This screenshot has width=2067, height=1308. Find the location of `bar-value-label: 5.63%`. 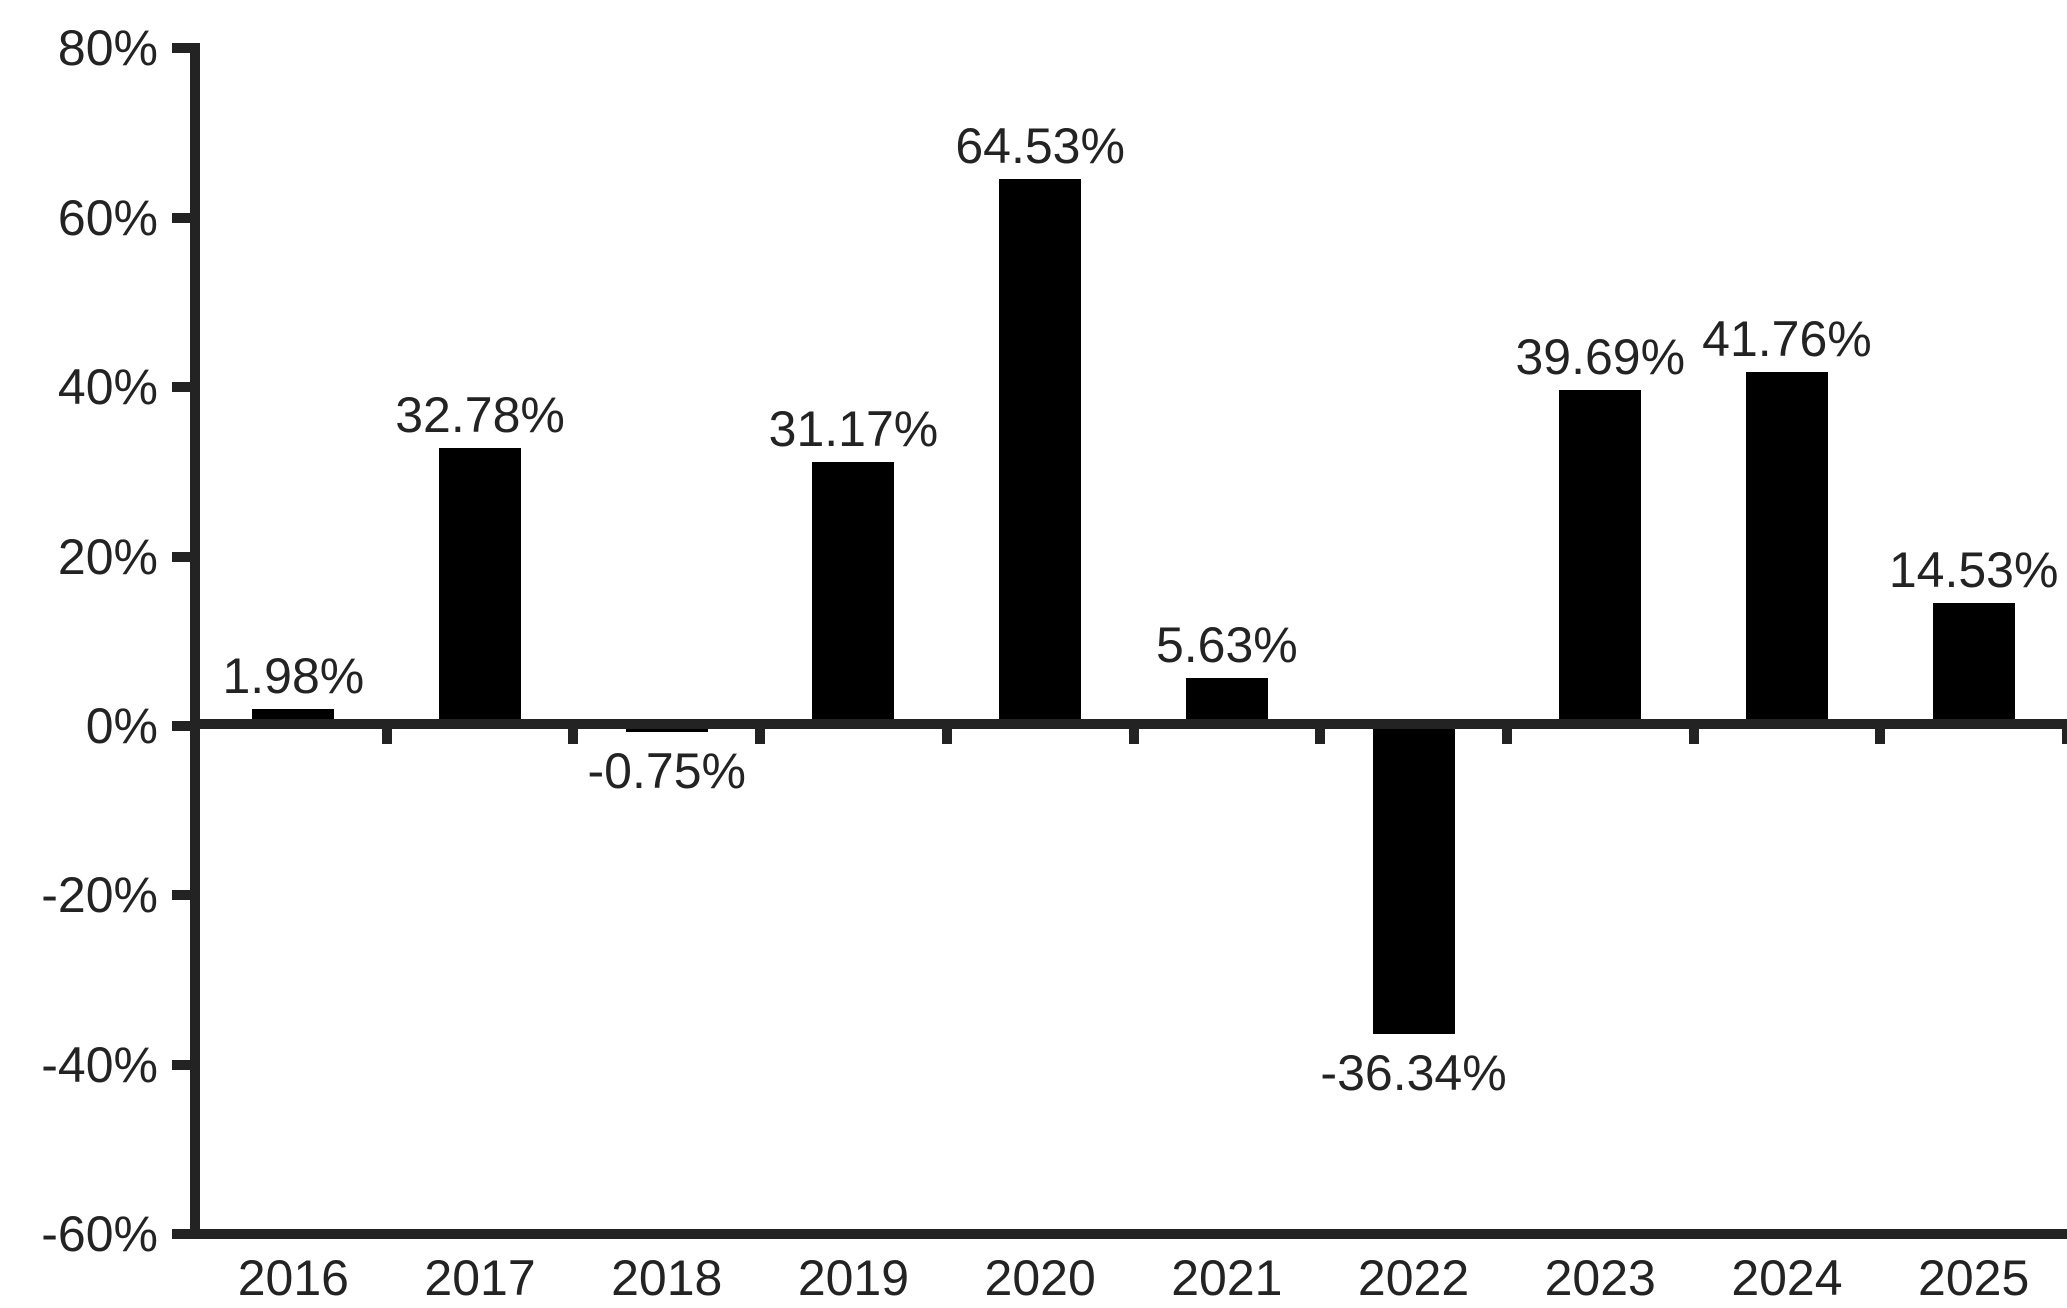

bar-value-label: 5.63% is located at coordinates (1226, 645).